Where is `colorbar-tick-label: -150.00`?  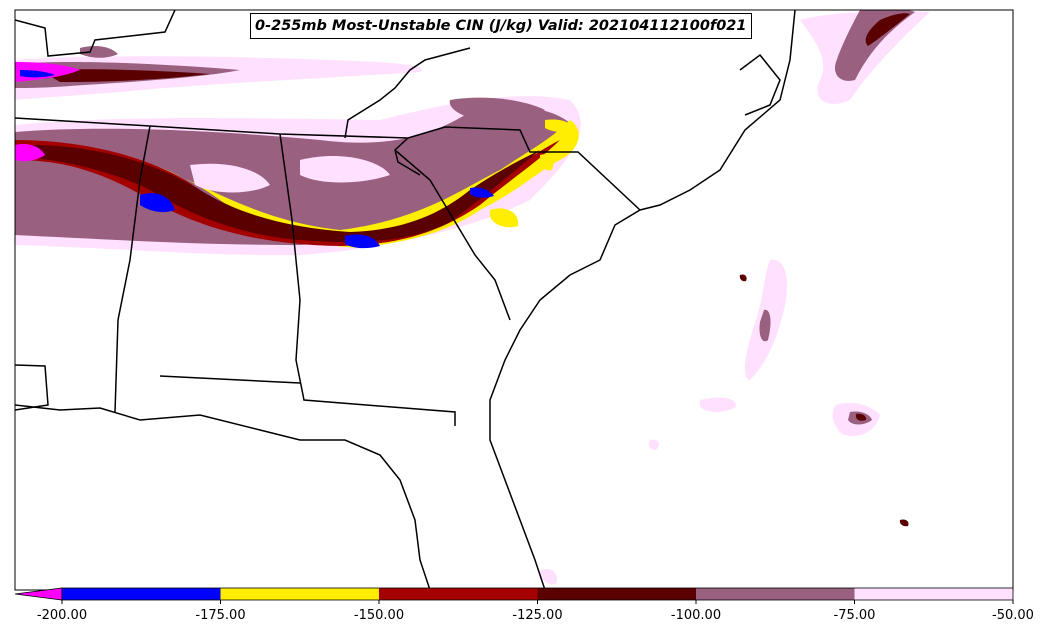 colorbar-tick-label: -150.00 is located at coordinates (379, 615).